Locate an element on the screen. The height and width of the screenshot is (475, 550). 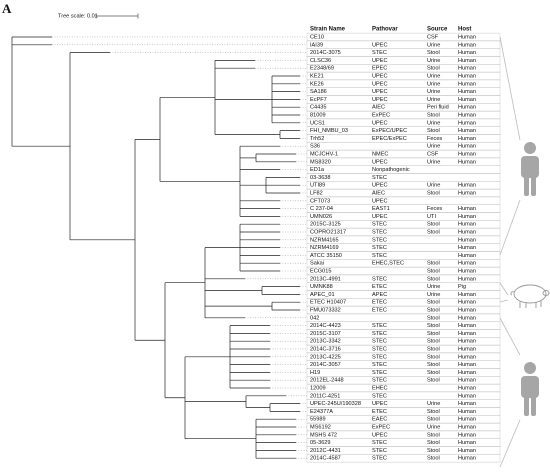
cell: 2015C-3107 is located at coordinates (325, 334).